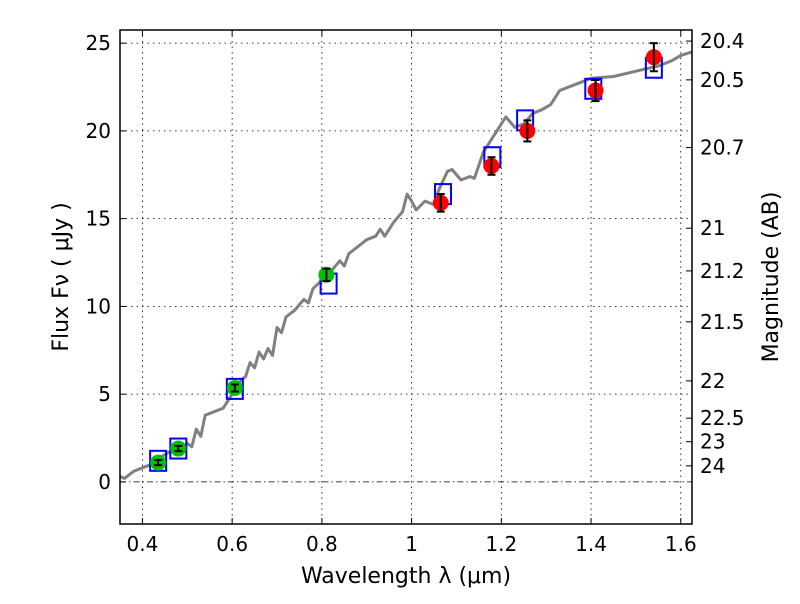 Image resolution: width=800 pixels, height=604 pixels. I want to click on y-tick-label: 0, so click(104, 482).